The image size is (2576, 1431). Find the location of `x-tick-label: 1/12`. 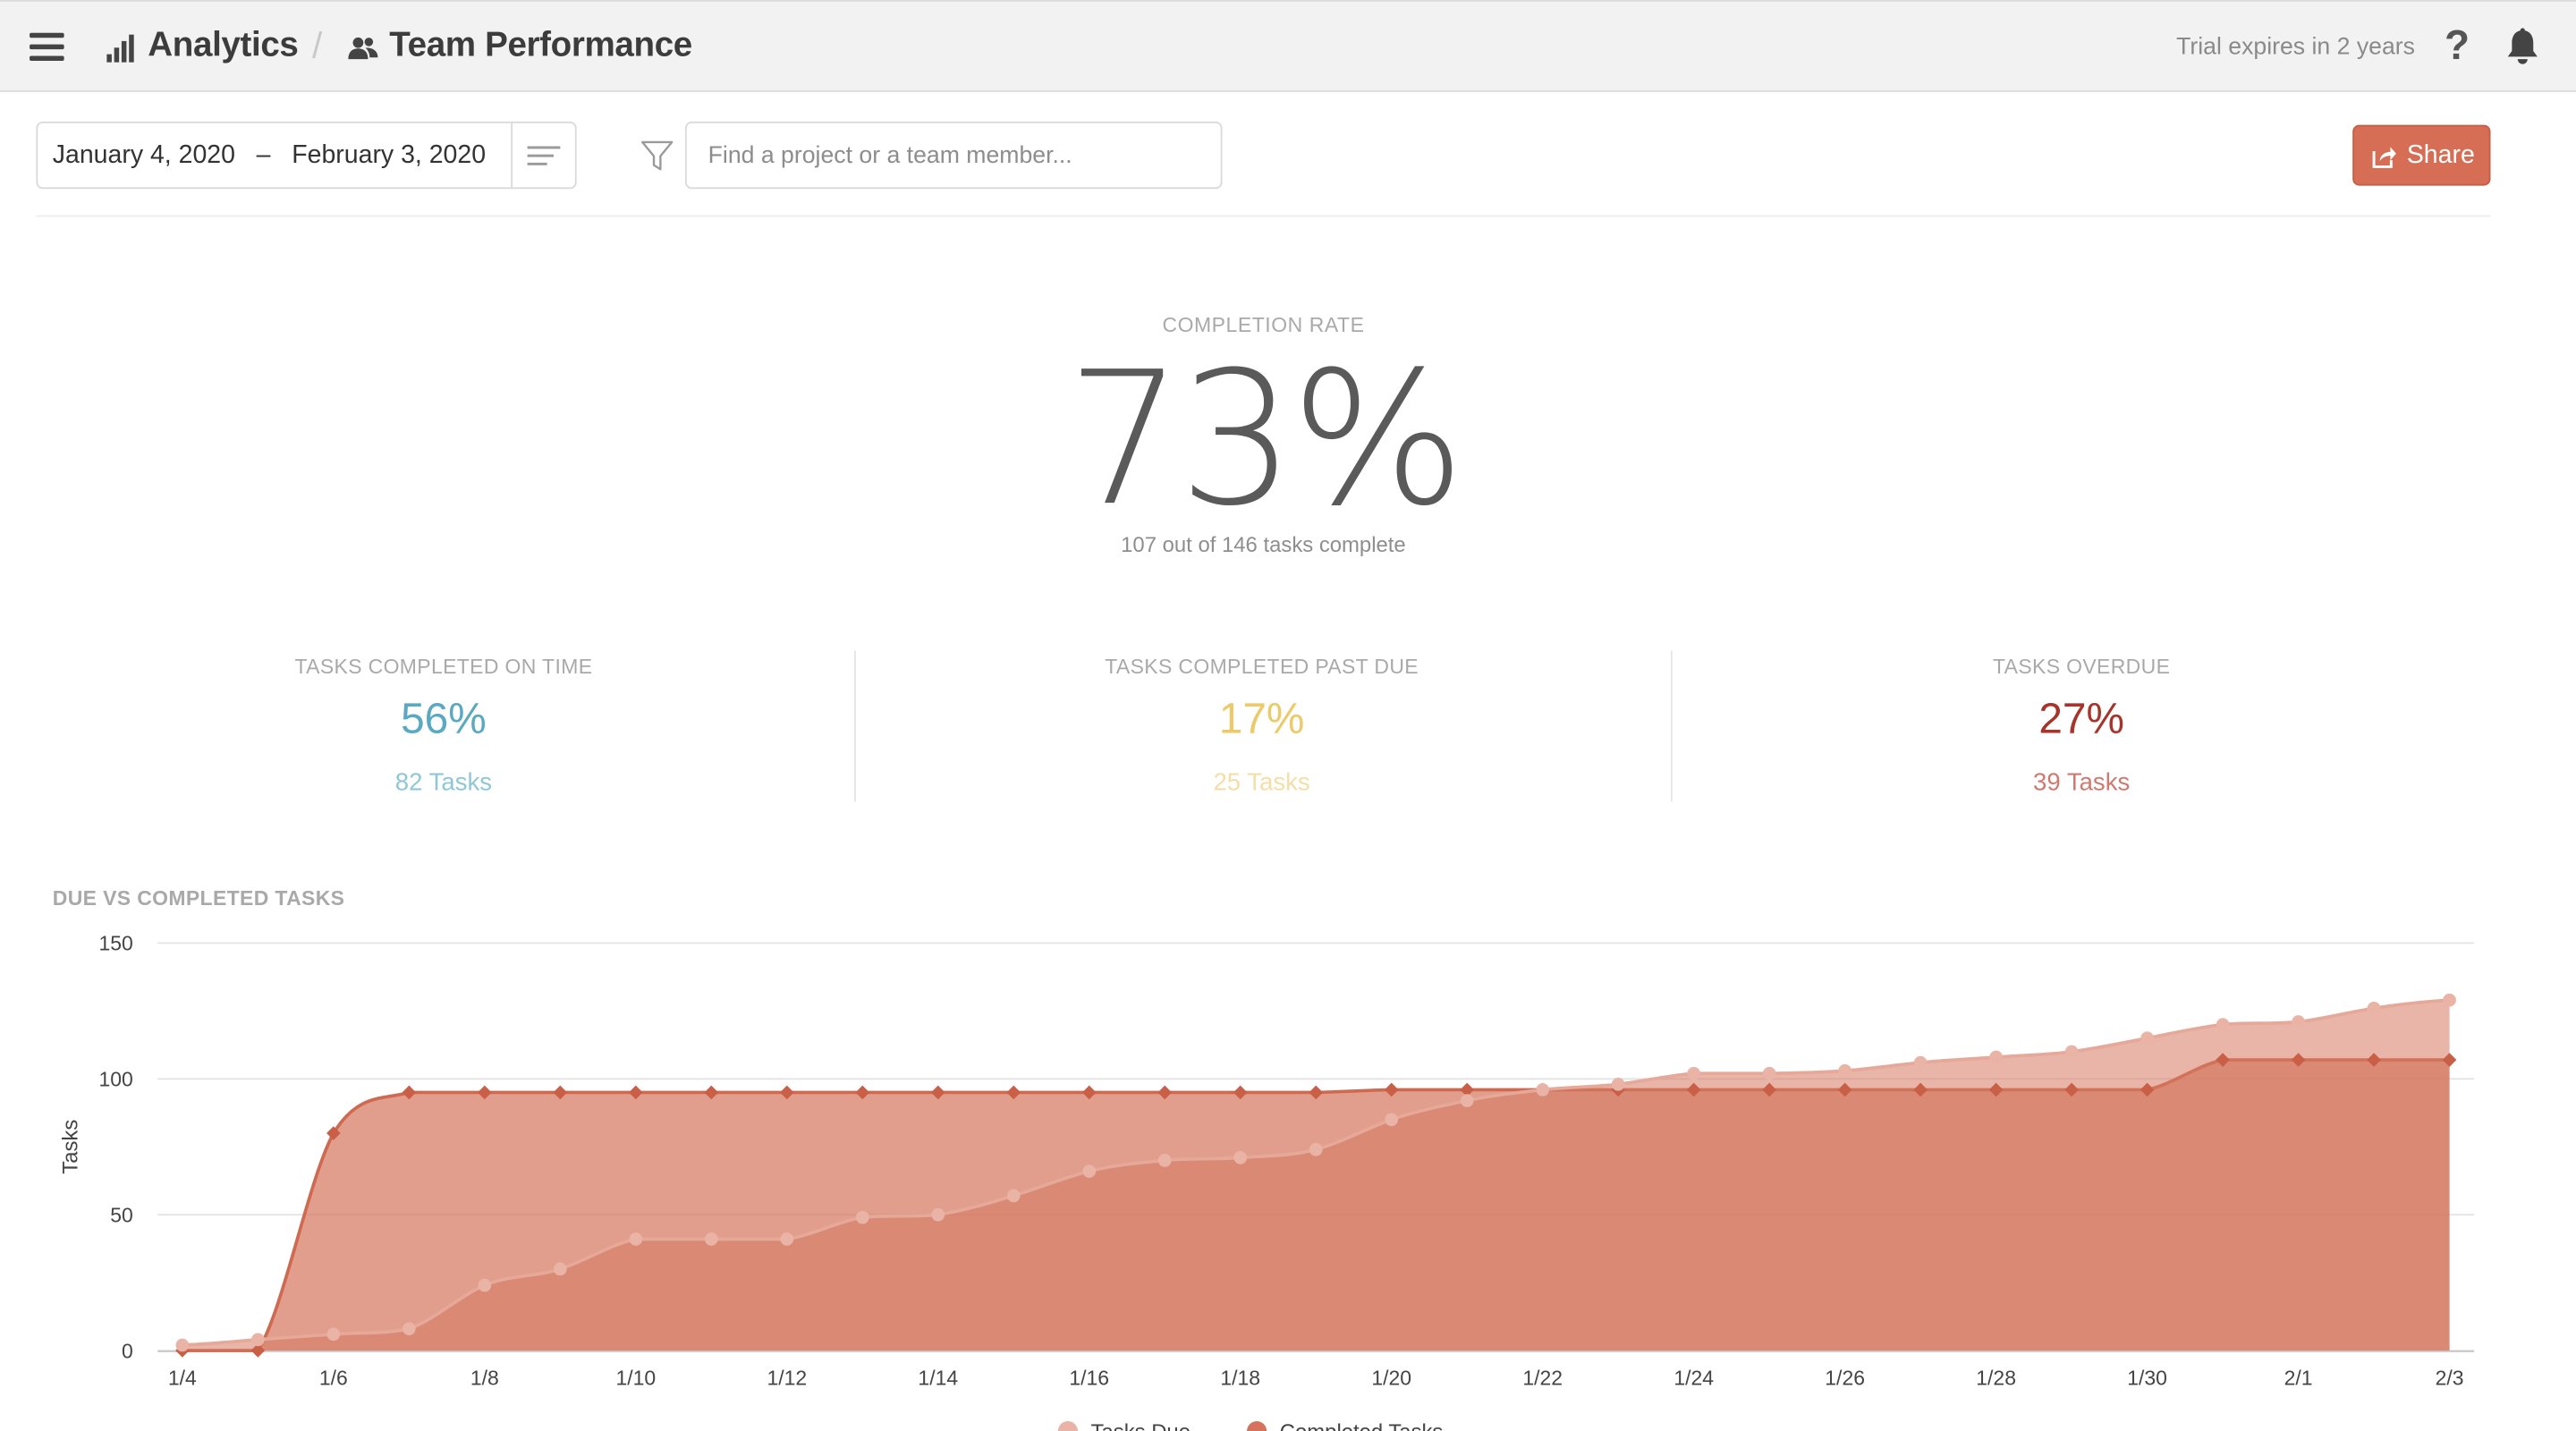

x-tick-label: 1/12 is located at coordinates (787, 1378).